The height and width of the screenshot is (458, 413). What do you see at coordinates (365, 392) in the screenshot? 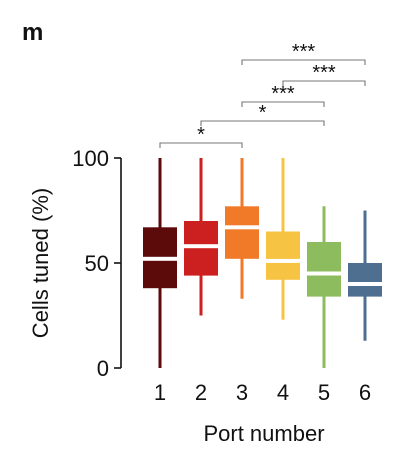
I see `x-tick-label: 6` at bounding box center [365, 392].